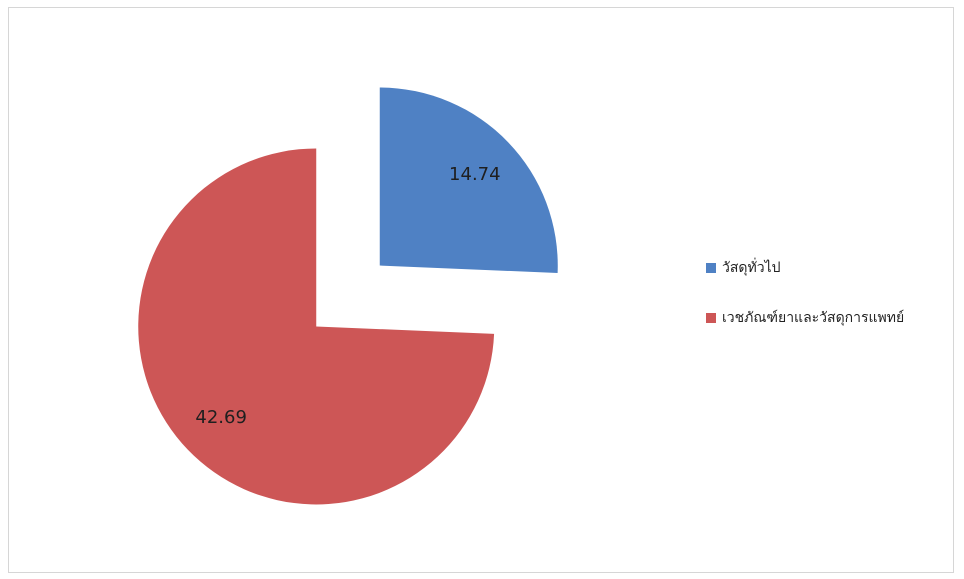 This screenshot has width=964, height=579. What do you see at coordinates (475, 174) in the screenshot?
I see `data-label-general-supplies: 14.74` at bounding box center [475, 174].